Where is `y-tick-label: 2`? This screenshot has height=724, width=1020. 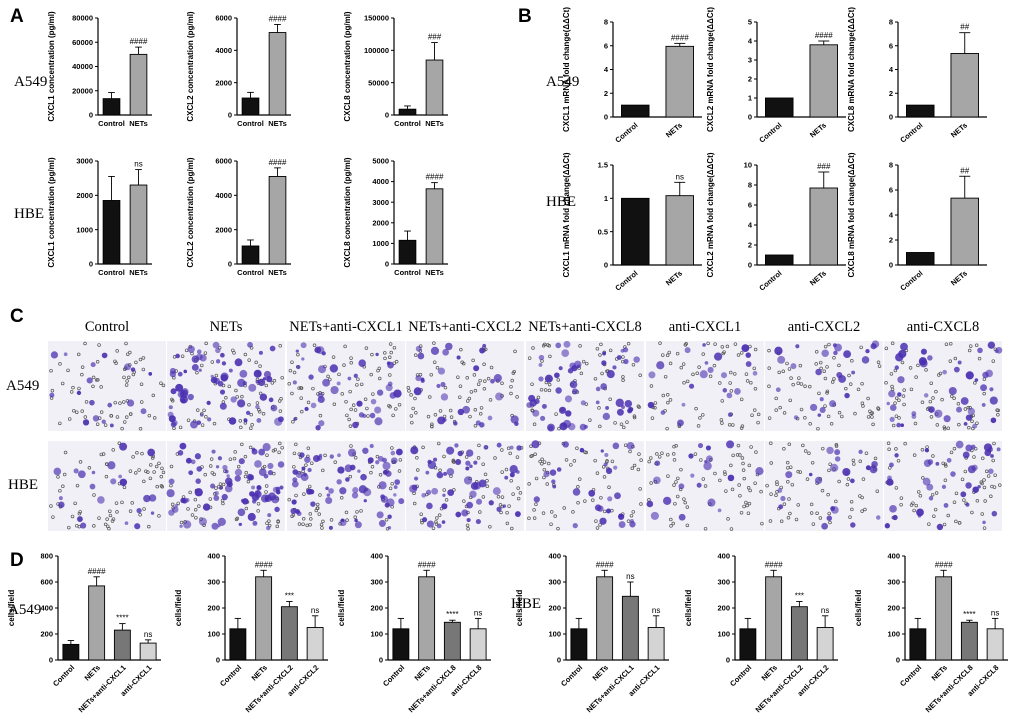 y-tick-label: 2 is located at coordinates (750, 245).